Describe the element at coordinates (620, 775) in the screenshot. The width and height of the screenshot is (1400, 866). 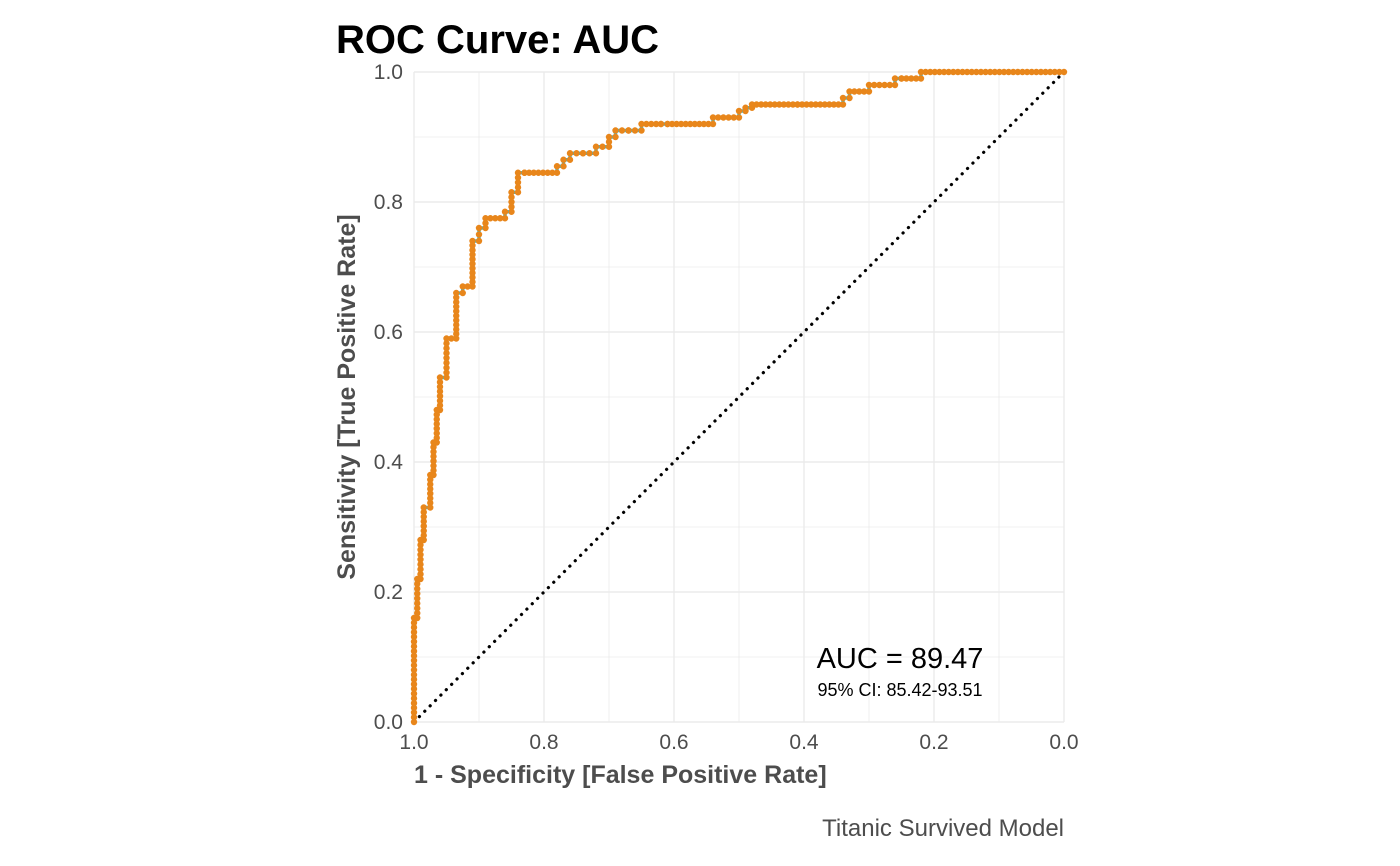
I see `x-axis-title: 1 - Specificity [False Positive Rate]` at that location.